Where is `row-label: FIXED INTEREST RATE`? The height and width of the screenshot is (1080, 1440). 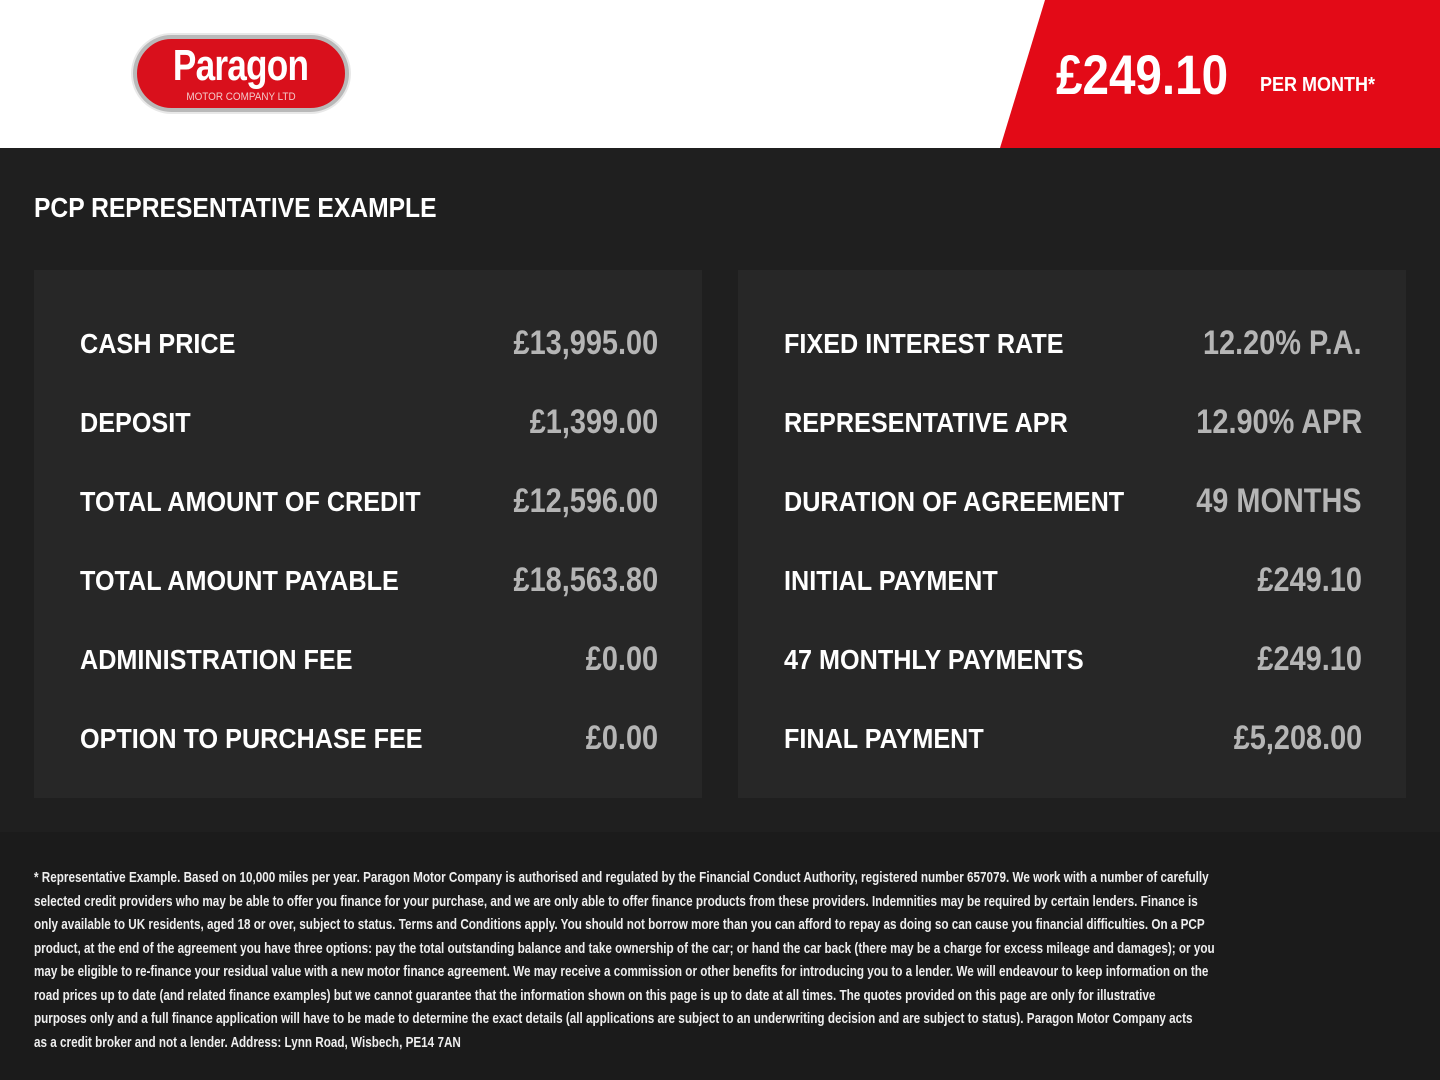 row-label: FIXED INTEREST RATE is located at coordinates (924, 343).